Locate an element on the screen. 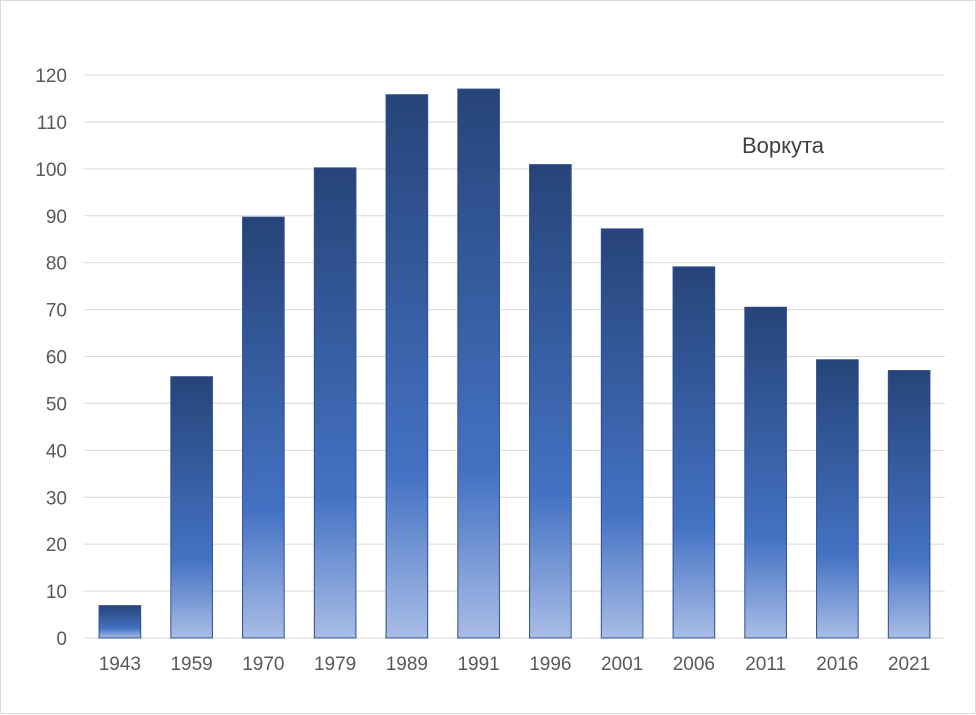 This screenshot has width=976, height=715. y-tick-label: 30 is located at coordinates (56, 498).